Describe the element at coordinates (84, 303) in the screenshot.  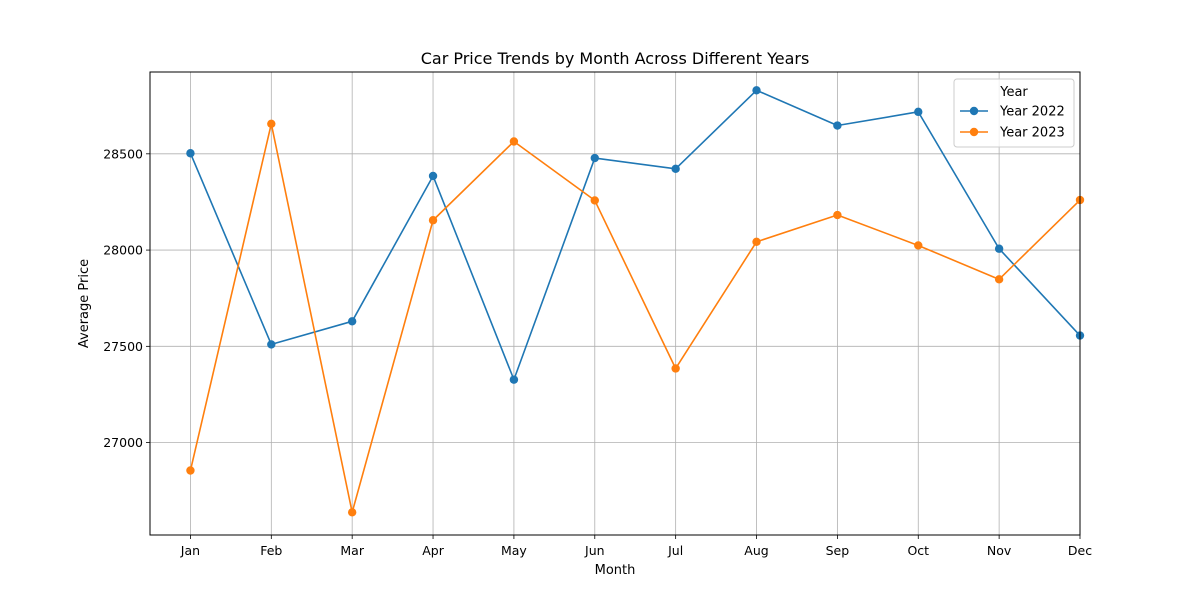
I see `y-axis-label: Average Price` at that location.